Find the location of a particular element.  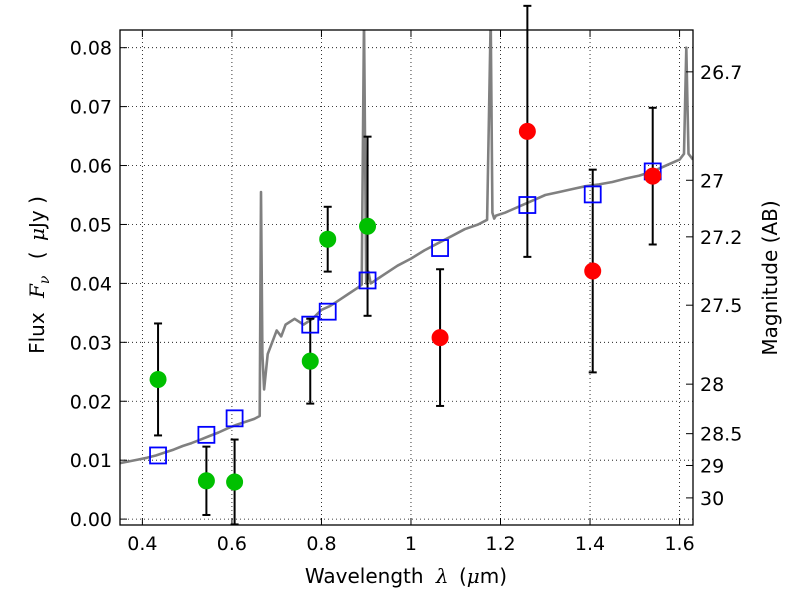

y2-tick-label: 27 is located at coordinates (712, 181).